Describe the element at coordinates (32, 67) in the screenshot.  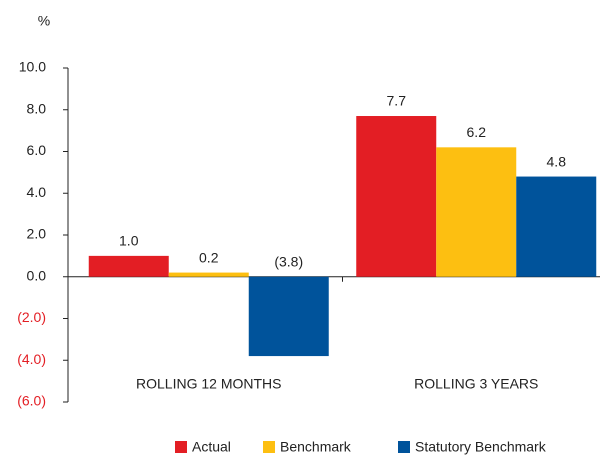
I see `y-tick-label: 10.0` at that location.